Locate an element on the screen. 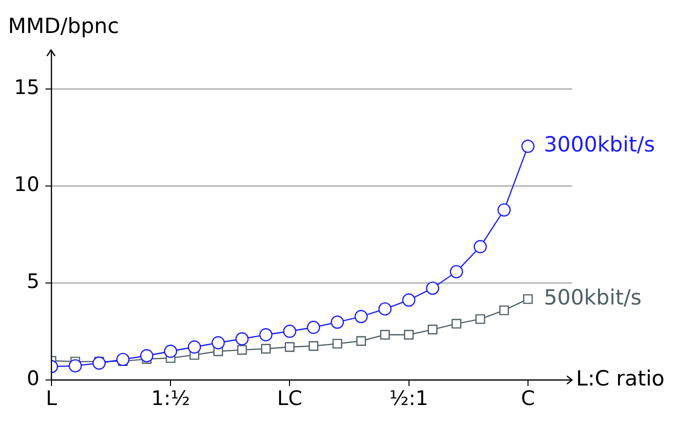 Image resolution: width=700 pixels, height=422 pixels. x-axis-title: L:C ratio is located at coordinates (620, 378).